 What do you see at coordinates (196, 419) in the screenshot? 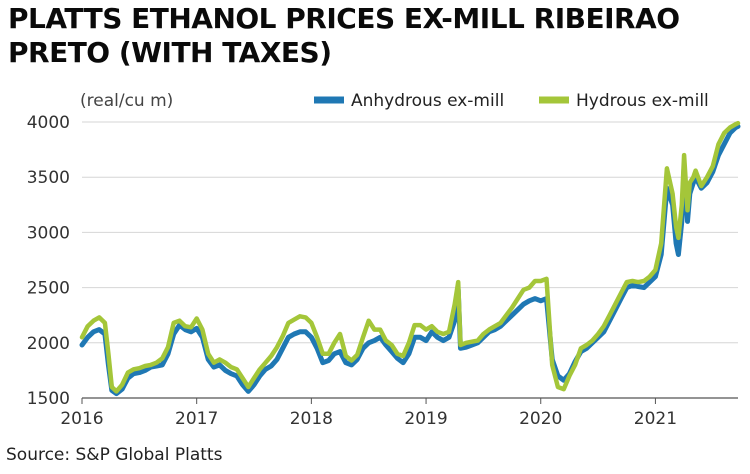
I see `x-tick-label: 2017` at bounding box center [196, 419].